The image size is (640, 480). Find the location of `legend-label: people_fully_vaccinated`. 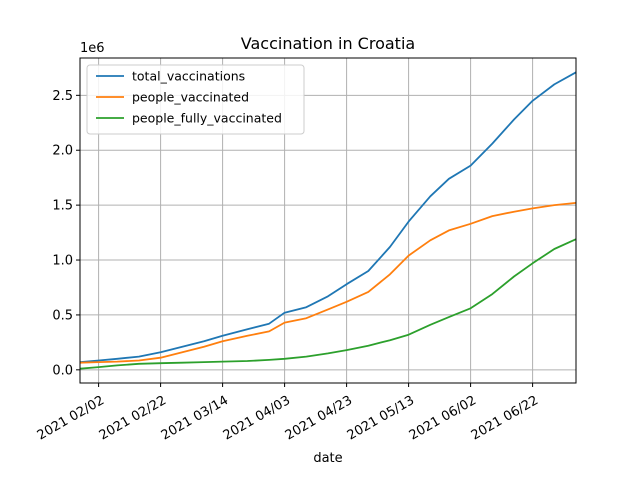

legend-label: people_fully_vaccinated is located at coordinates (207, 118).